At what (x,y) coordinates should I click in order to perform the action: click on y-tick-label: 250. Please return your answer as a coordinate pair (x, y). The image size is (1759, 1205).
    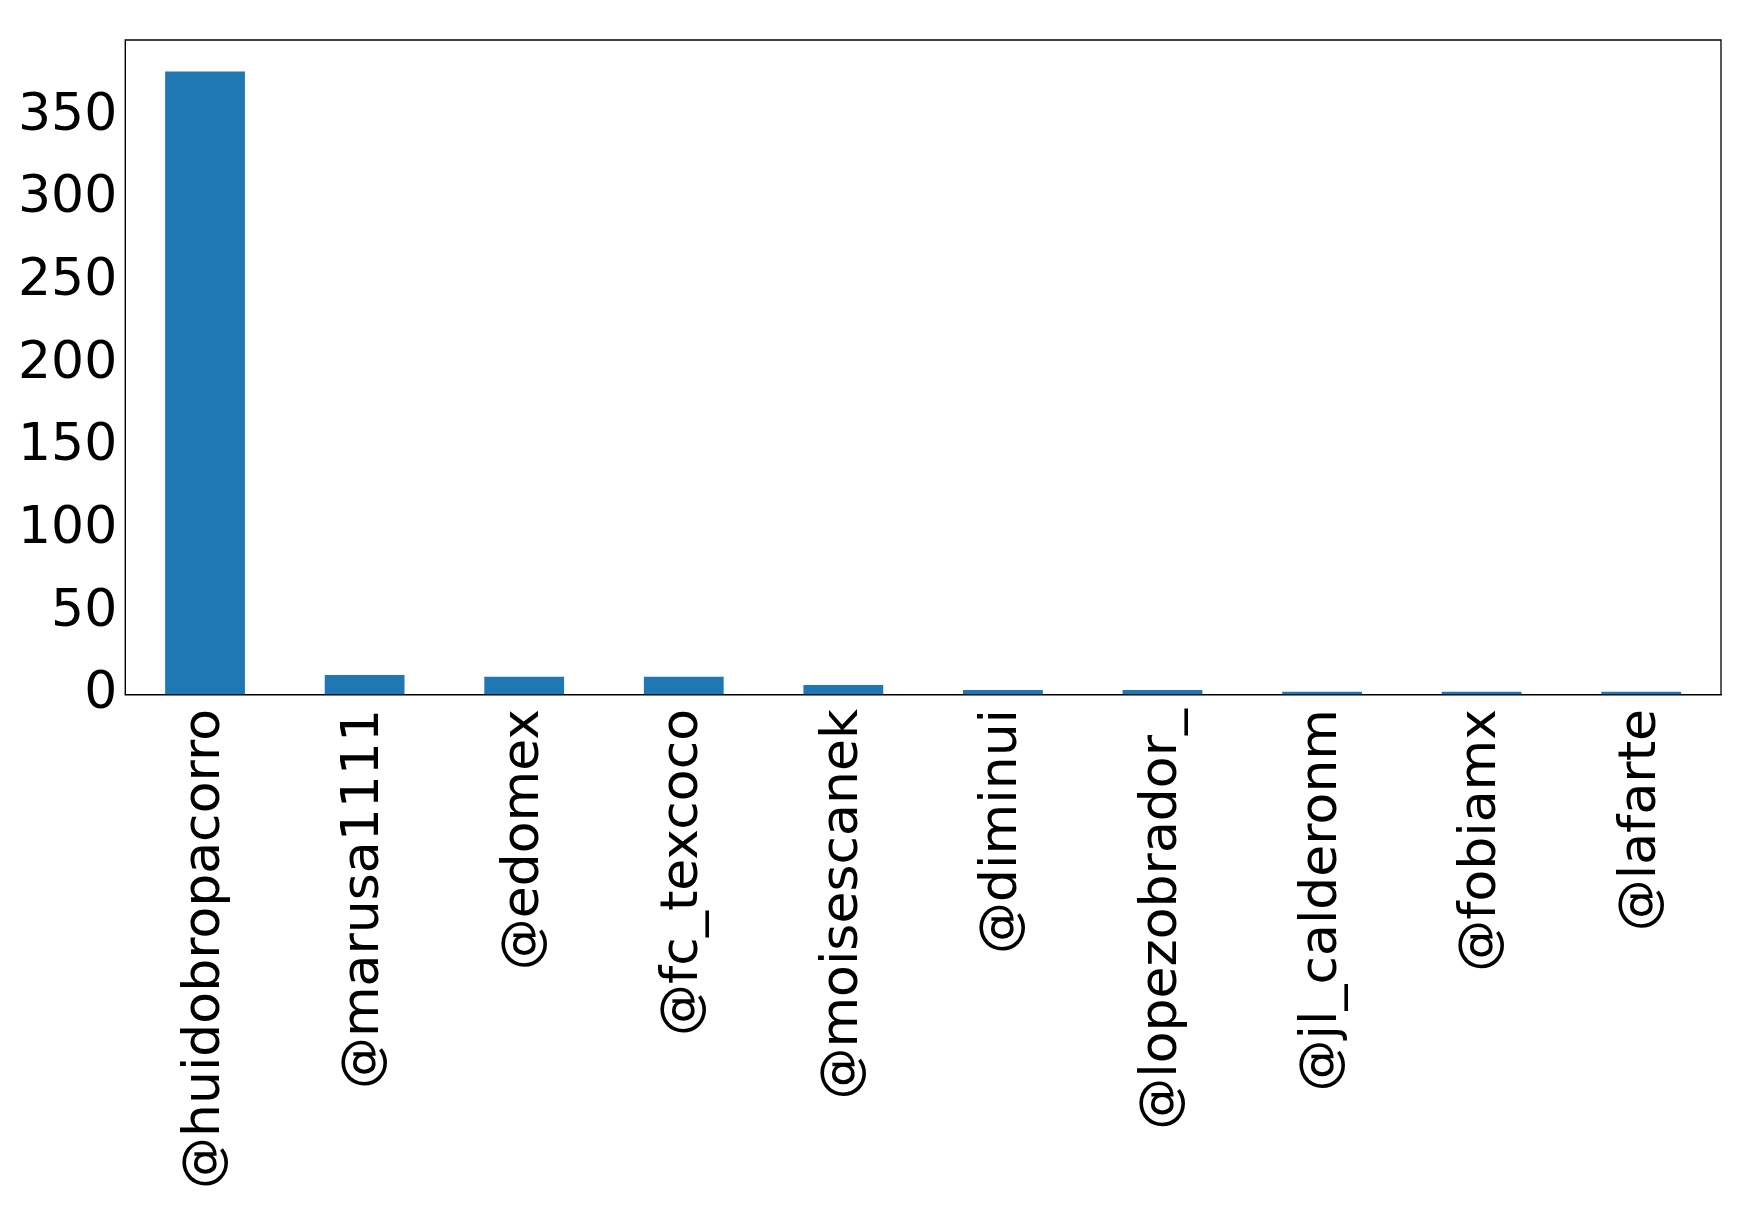
    Looking at the image, I should click on (67, 276).